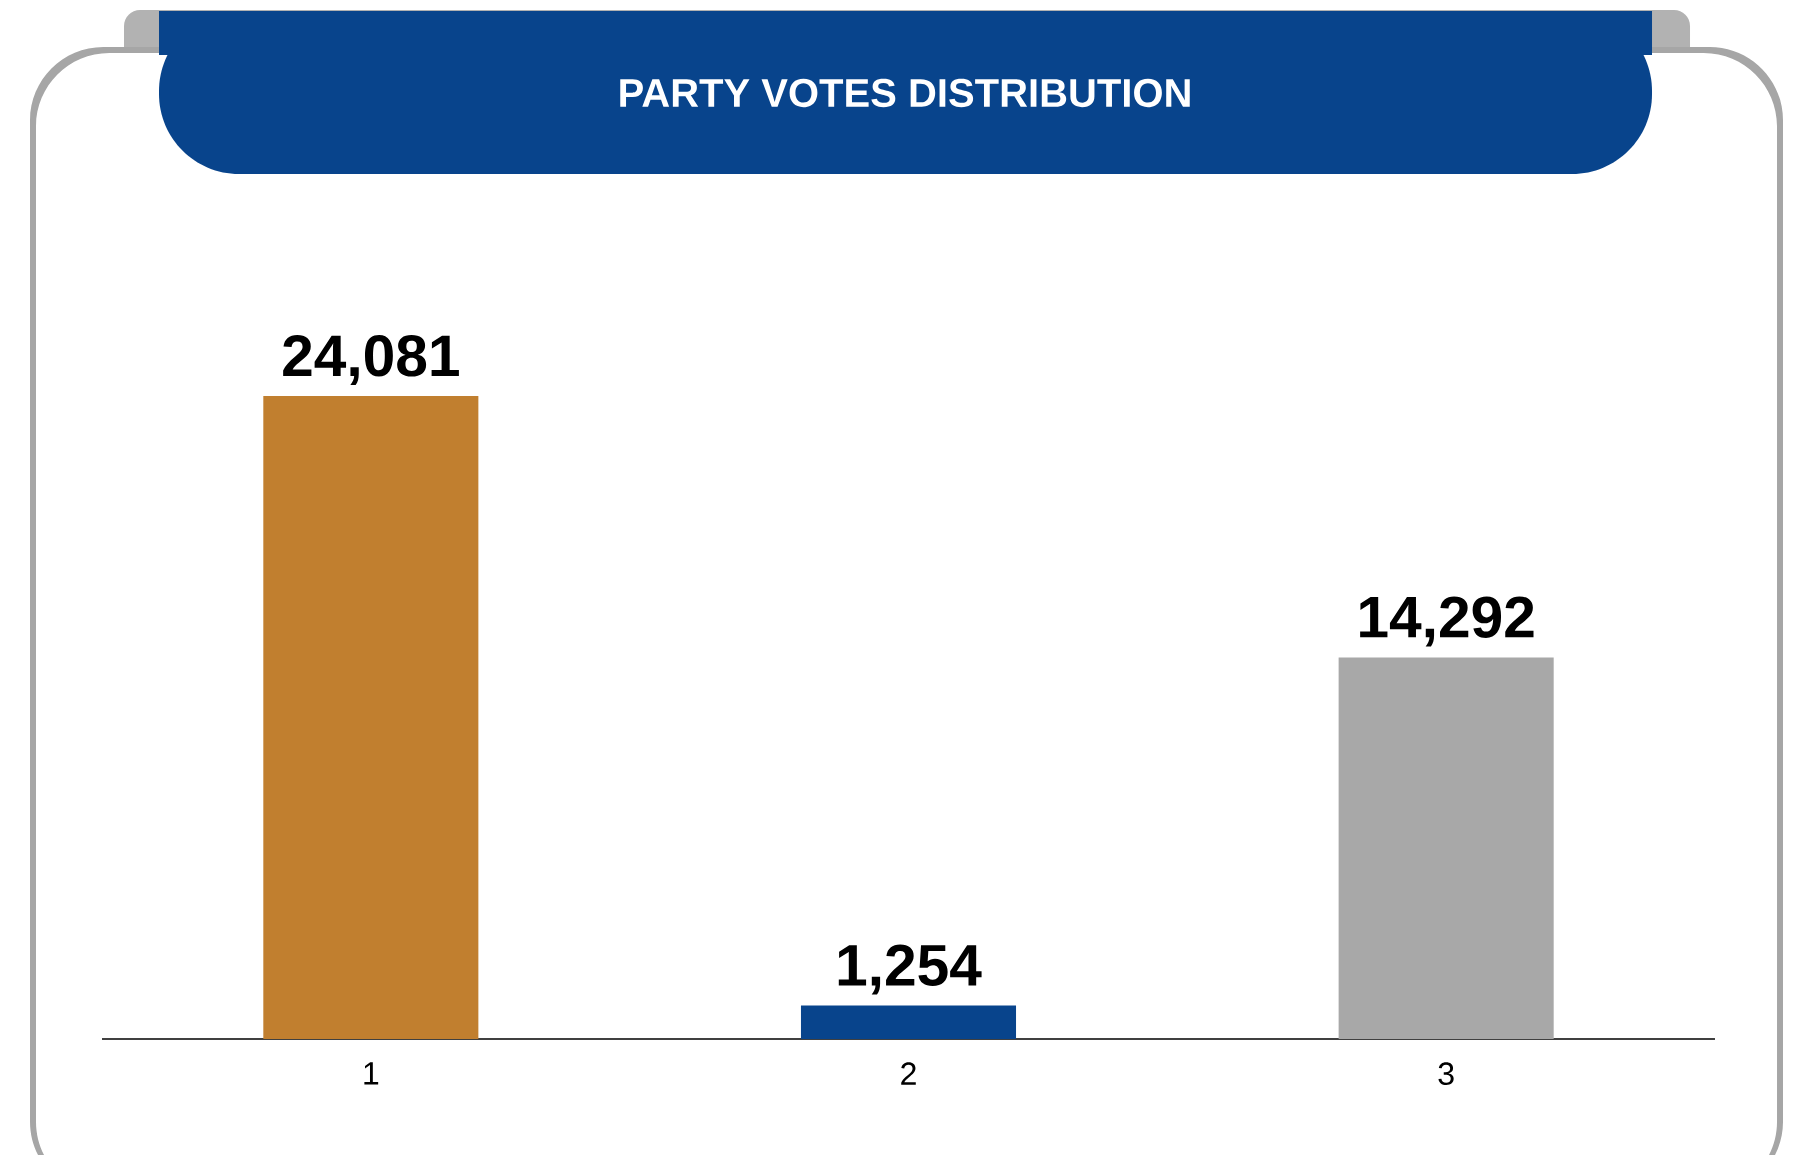  Describe the element at coordinates (371, 360) in the screenshot. I see `data-label: 24,081` at that location.